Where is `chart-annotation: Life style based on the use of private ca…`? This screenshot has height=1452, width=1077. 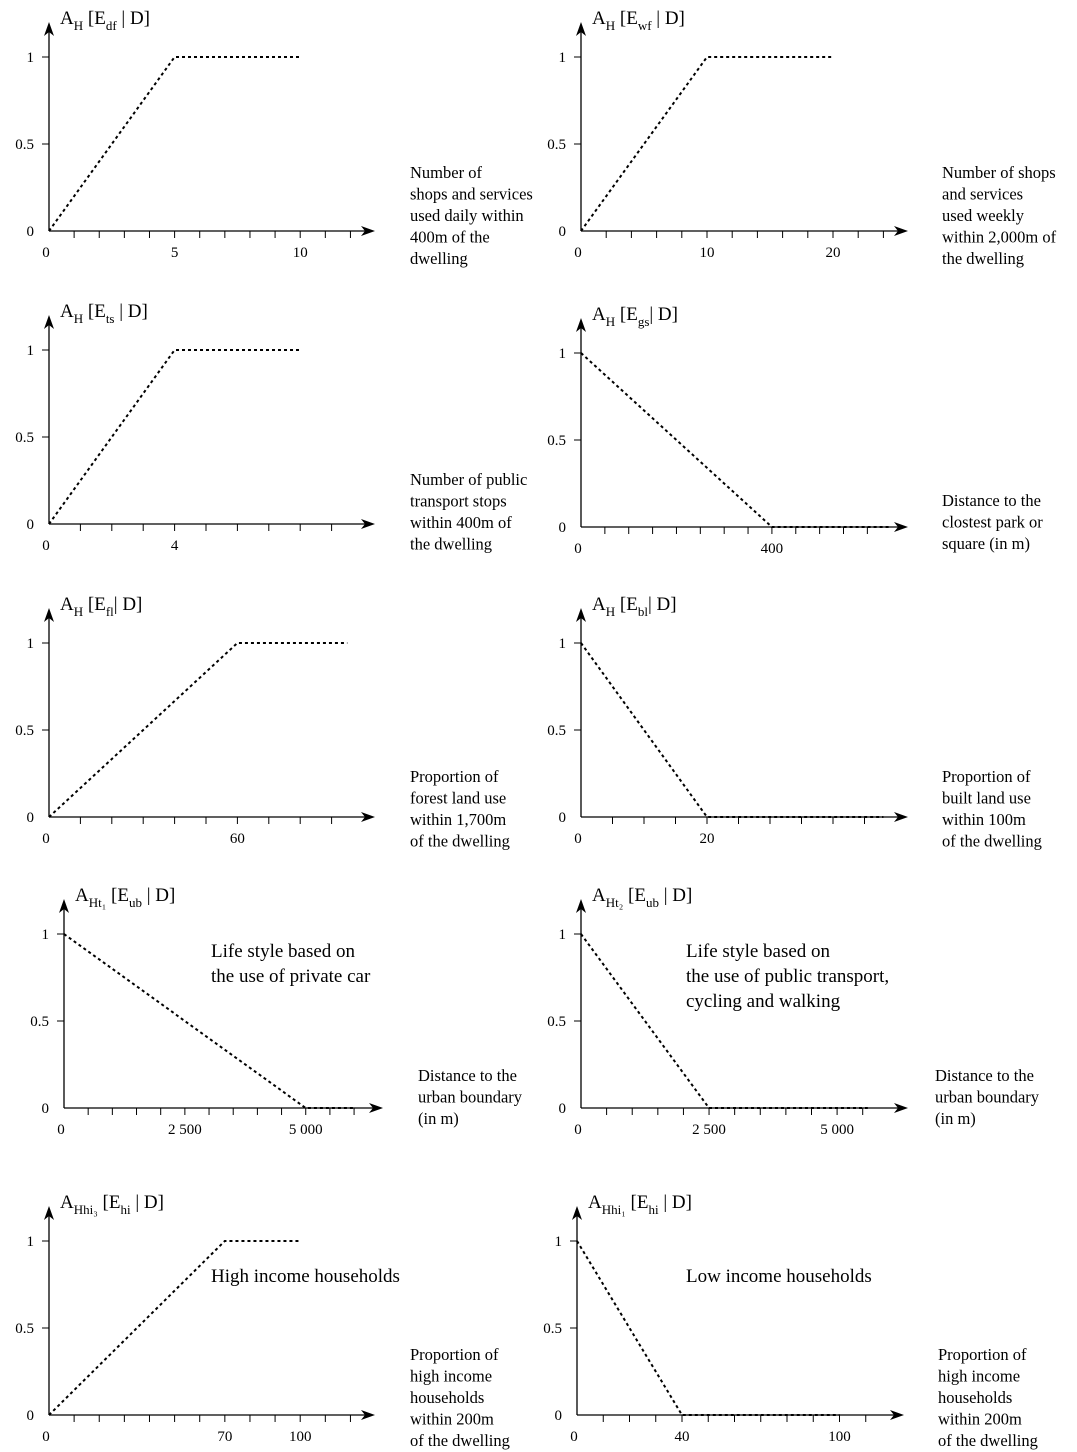
chart-annotation: Life style based on the use of private ca… is located at coordinates (291, 964).